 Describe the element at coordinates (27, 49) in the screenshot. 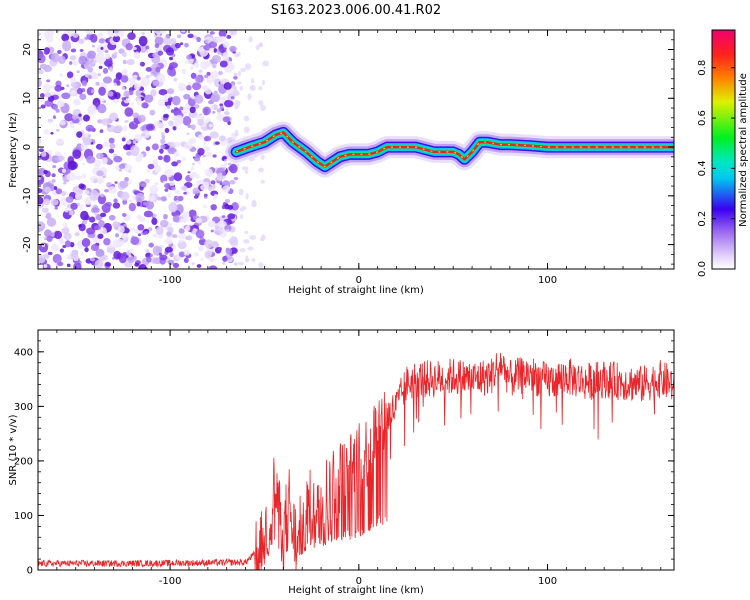

I see `y-tick-label: 20` at that location.